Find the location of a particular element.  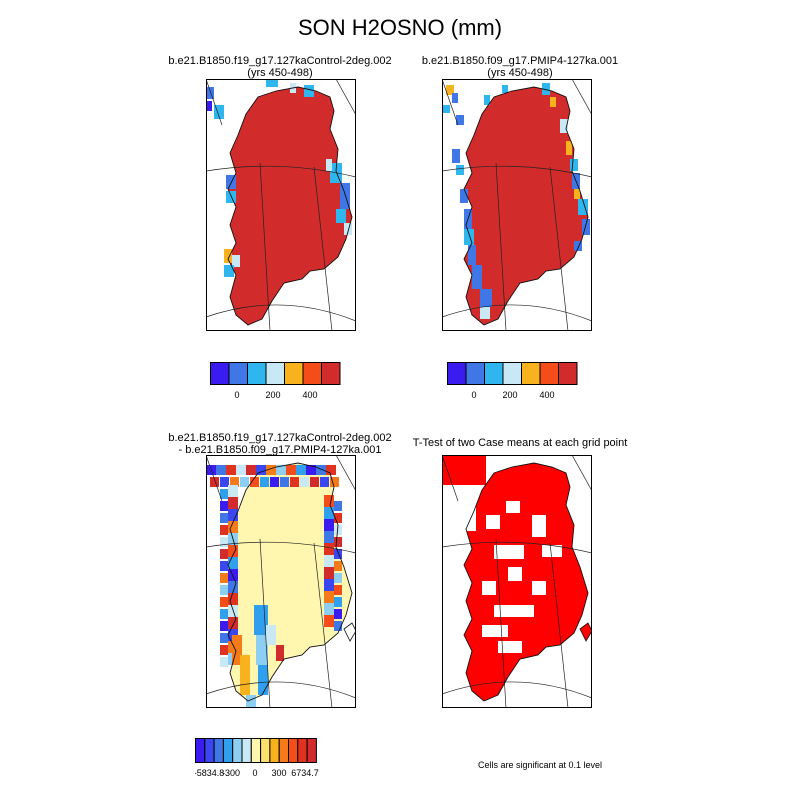

difference-field is located at coordinates (279, 585).